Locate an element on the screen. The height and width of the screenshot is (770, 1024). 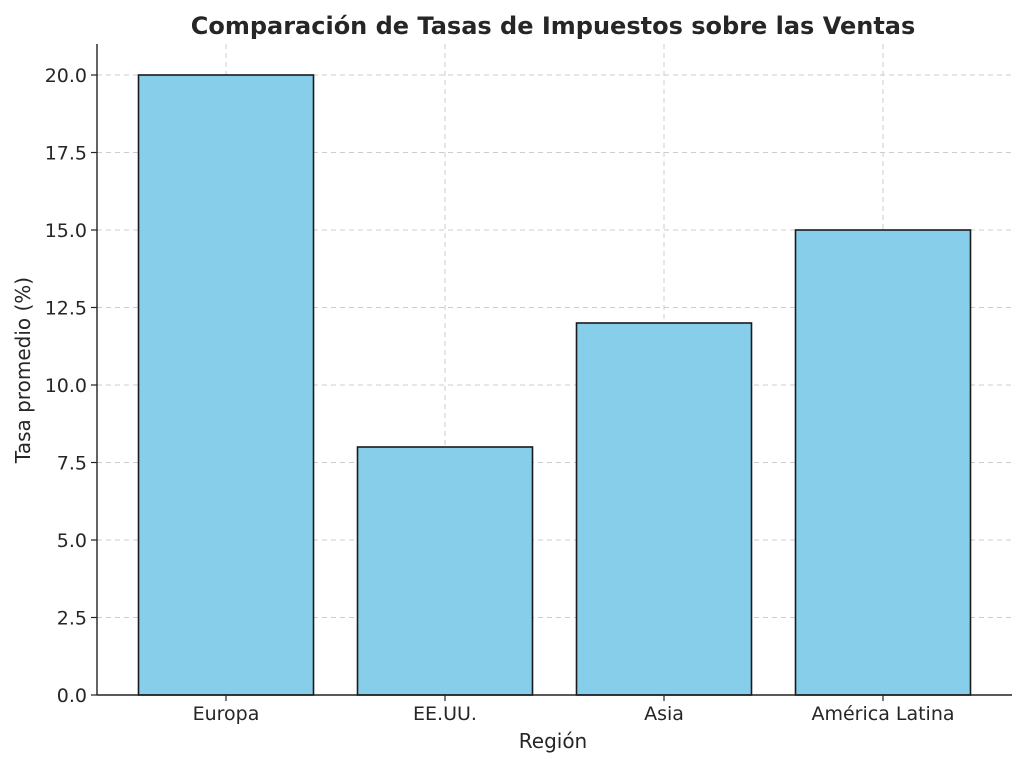
x-tick-label: EE.UU. is located at coordinates (445, 714).